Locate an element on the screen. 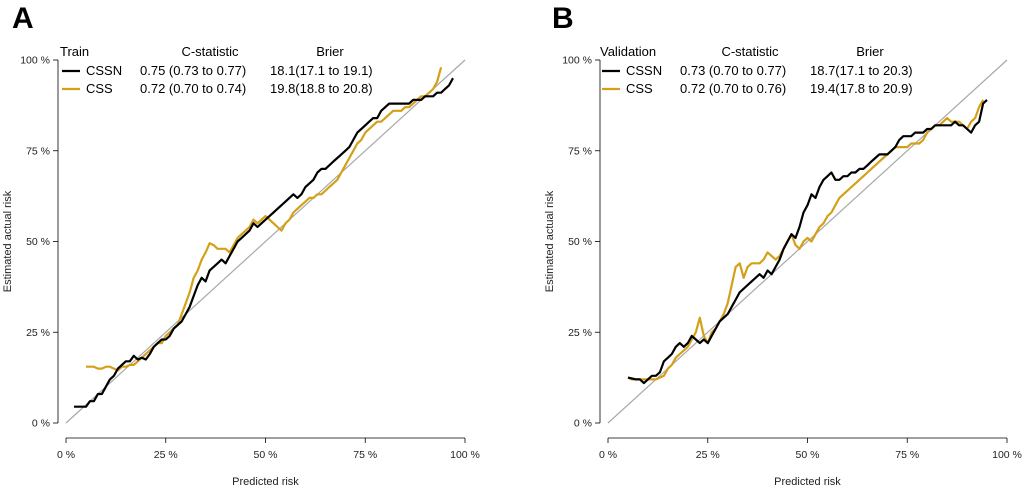  legend-title: Validation is located at coordinates (628, 51).